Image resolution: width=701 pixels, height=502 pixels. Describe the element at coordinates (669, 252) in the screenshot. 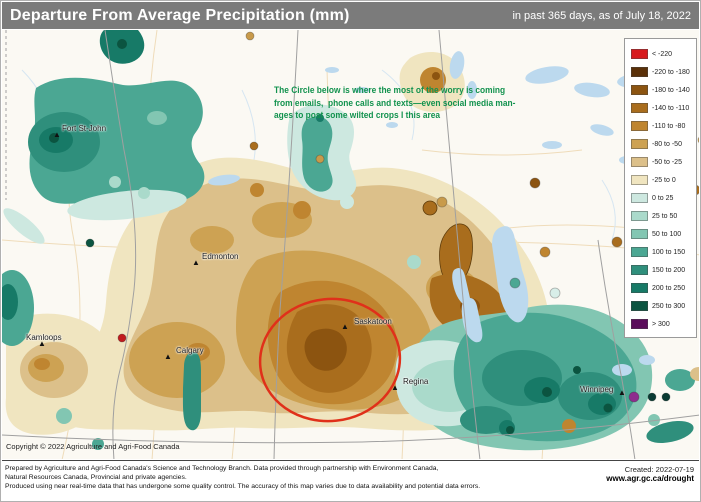

I see `legend-label: 100 to 150` at that location.